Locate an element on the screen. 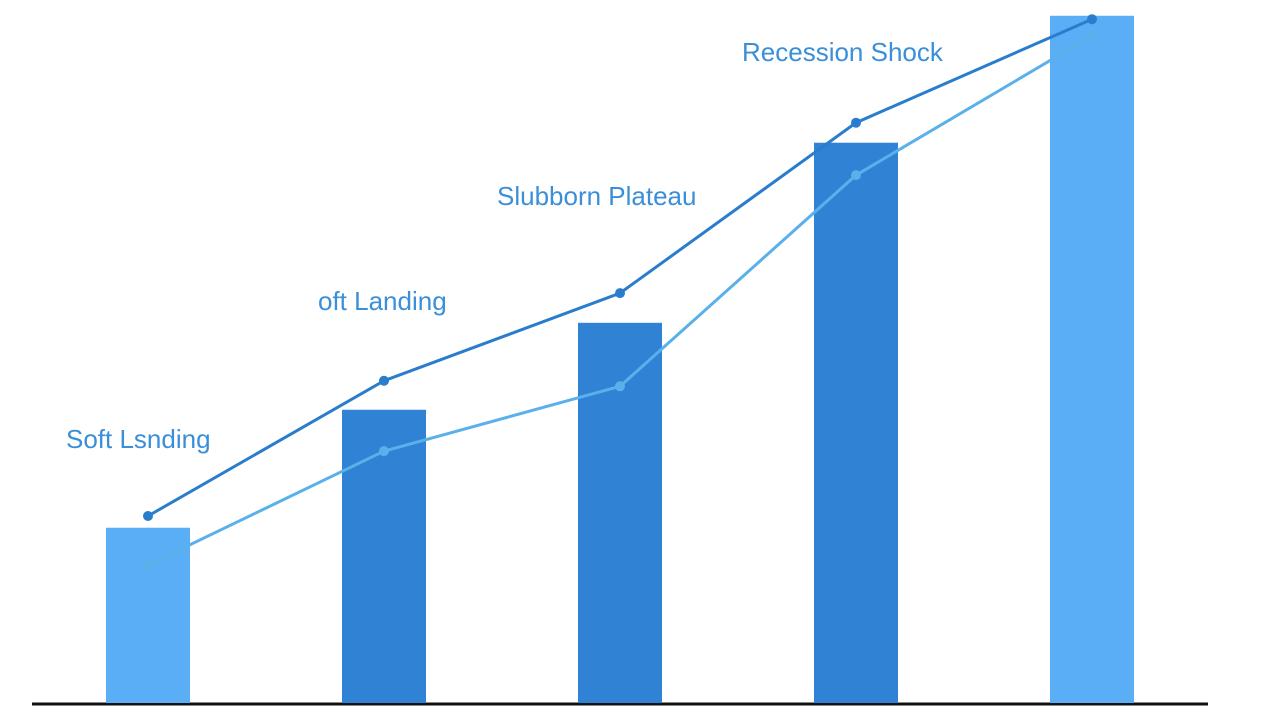 The height and width of the screenshot is (720, 1280). annotation: Soft Lsnding is located at coordinates (138, 439).